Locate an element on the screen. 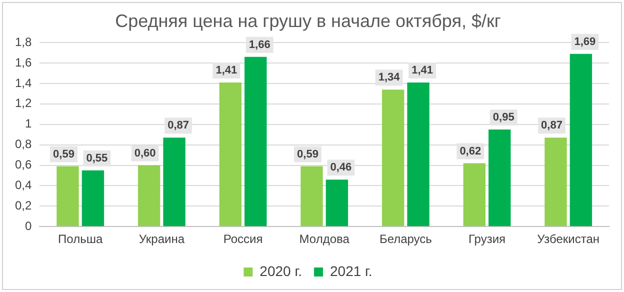 The height and width of the screenshot is (292, 624). chart-title: Средняя цена на грушу в начале октября, $/кг is located at coordinates (308, 20).